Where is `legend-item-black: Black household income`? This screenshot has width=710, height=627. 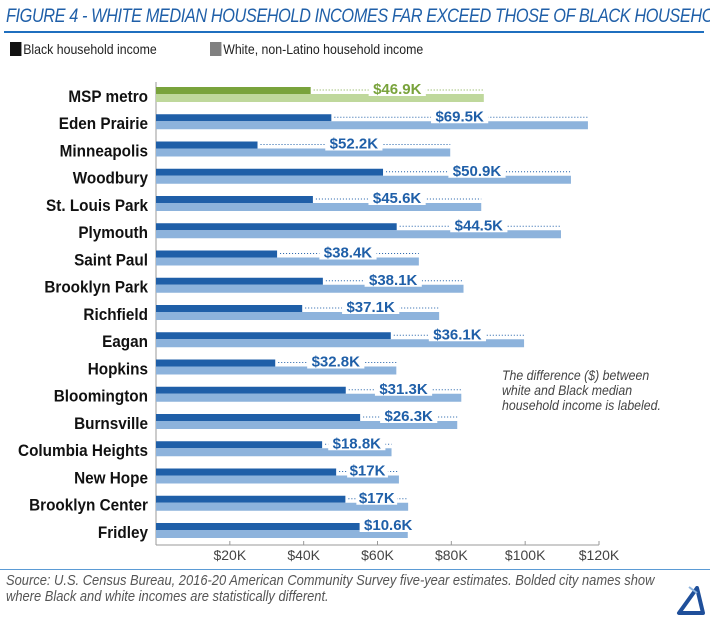
legend-item-black: Black household income is located at coordinates (83, 49).